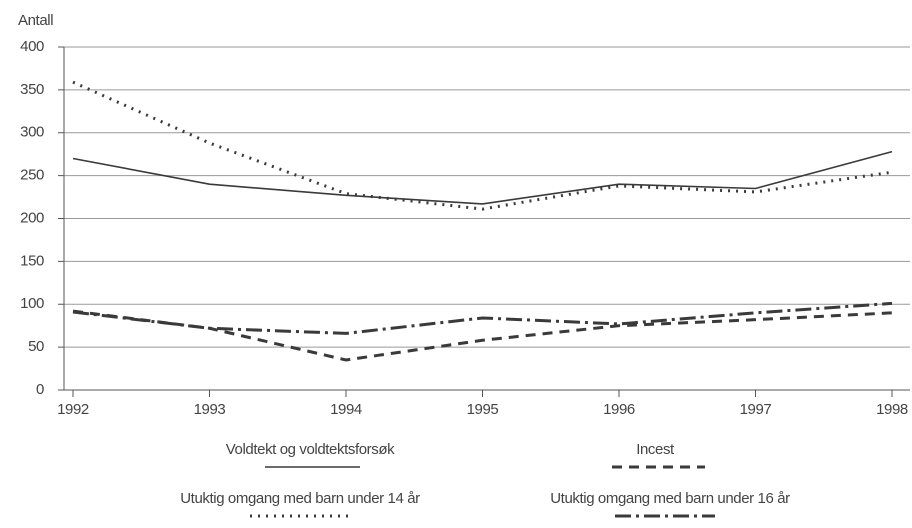 This screenshot has height=528, width=912. I want to click on y-tick-label: 150, so click(32, 260).